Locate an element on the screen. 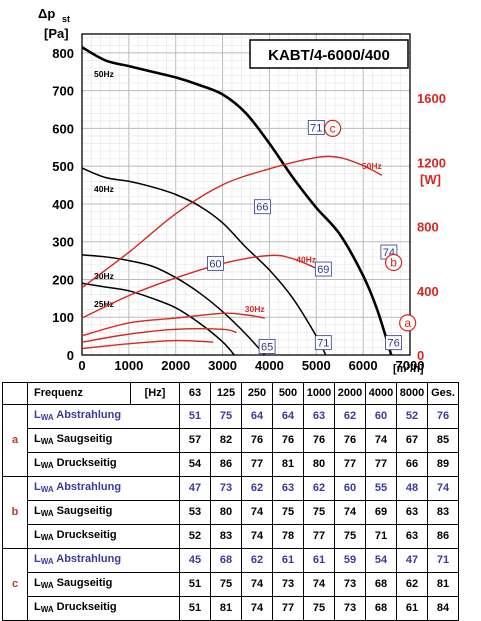  table-cell: 80 is located at coordinates (226, 512).